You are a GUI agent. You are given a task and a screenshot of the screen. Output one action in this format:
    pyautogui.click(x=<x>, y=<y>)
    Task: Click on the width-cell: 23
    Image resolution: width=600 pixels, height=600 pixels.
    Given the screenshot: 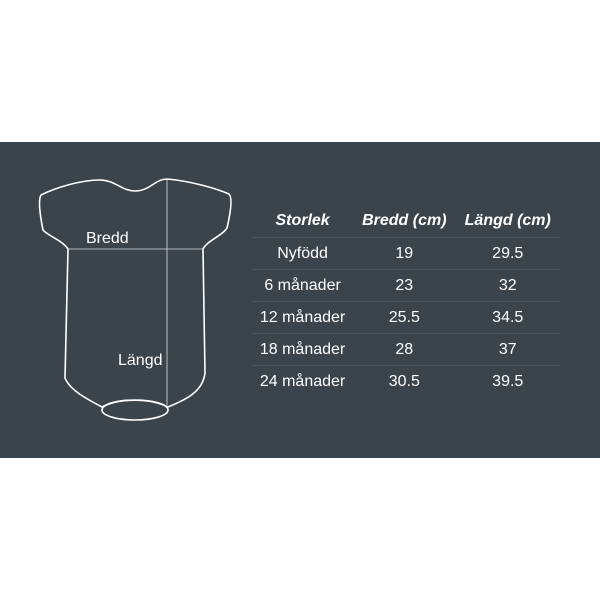 What is the action you would take?
    pyautogui.click(x=404, y=285)
    